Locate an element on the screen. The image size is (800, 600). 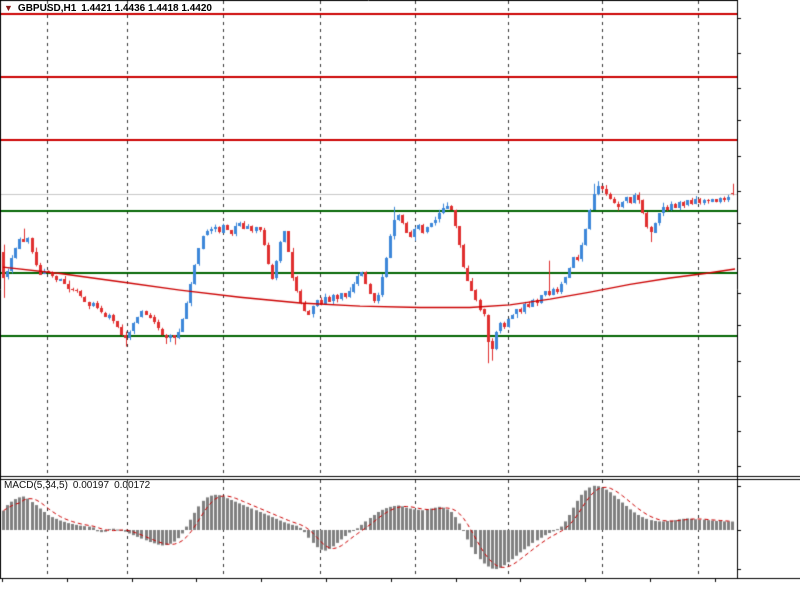
chart-title-row: ▼ GBPUSD,H1 1.4421 1.4436 1.4418 1.4420 is located at coordinates (108, 8).